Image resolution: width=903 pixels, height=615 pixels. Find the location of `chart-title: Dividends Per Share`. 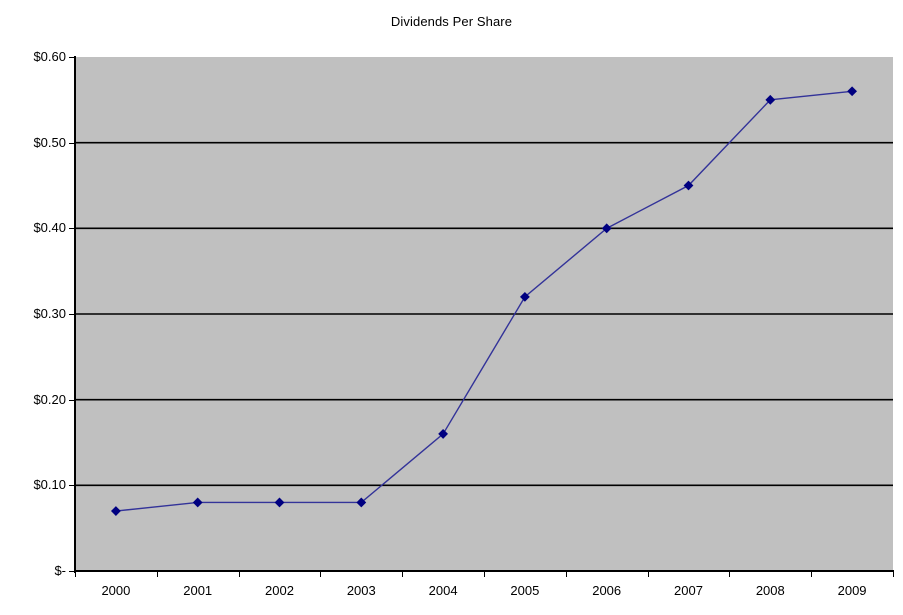

chart-title: Dividends Per Share is located at coordinates (451, 21).